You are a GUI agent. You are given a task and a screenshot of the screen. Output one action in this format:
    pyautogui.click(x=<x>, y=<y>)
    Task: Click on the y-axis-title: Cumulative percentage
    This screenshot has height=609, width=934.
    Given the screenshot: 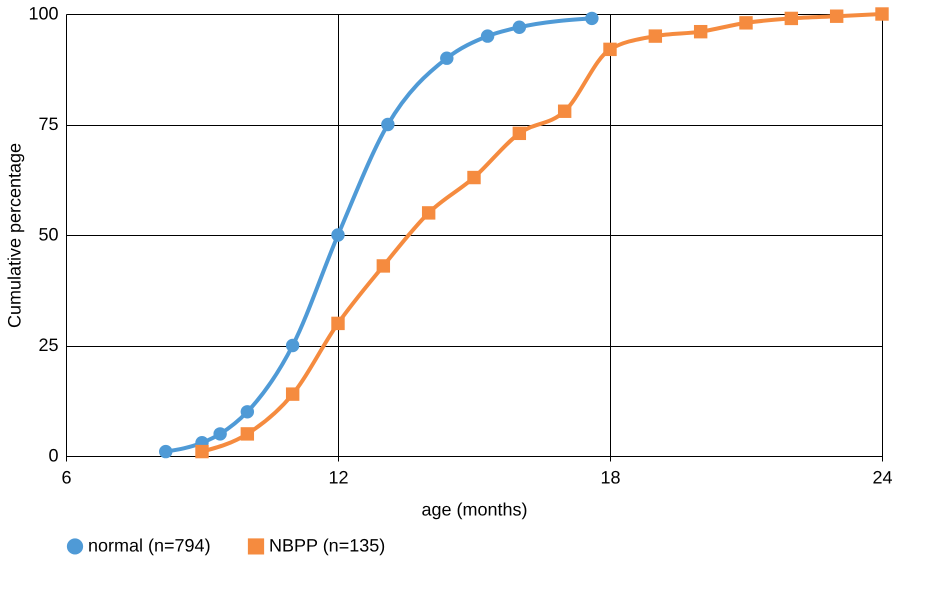 What is the action you would take?
    pyautogui.click(x=14, y=235)
    